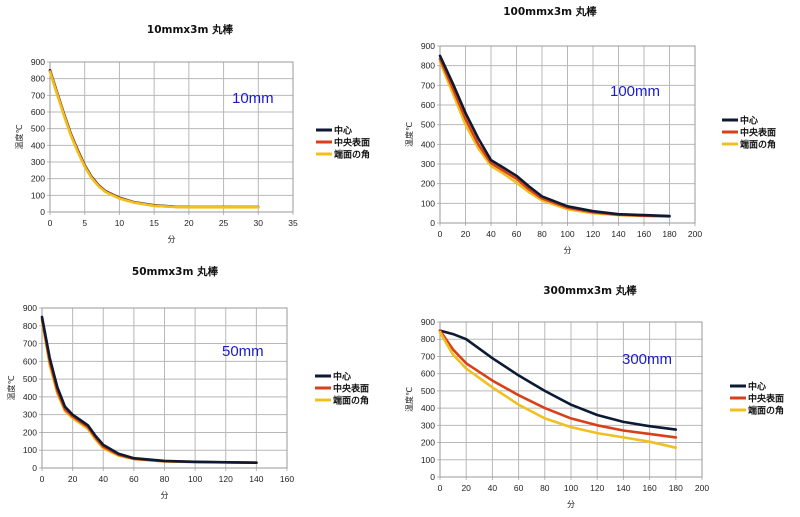 The height and width of the screenshot is (517, 800). I want to click on x-tick-label: 40, so click(491, 234).